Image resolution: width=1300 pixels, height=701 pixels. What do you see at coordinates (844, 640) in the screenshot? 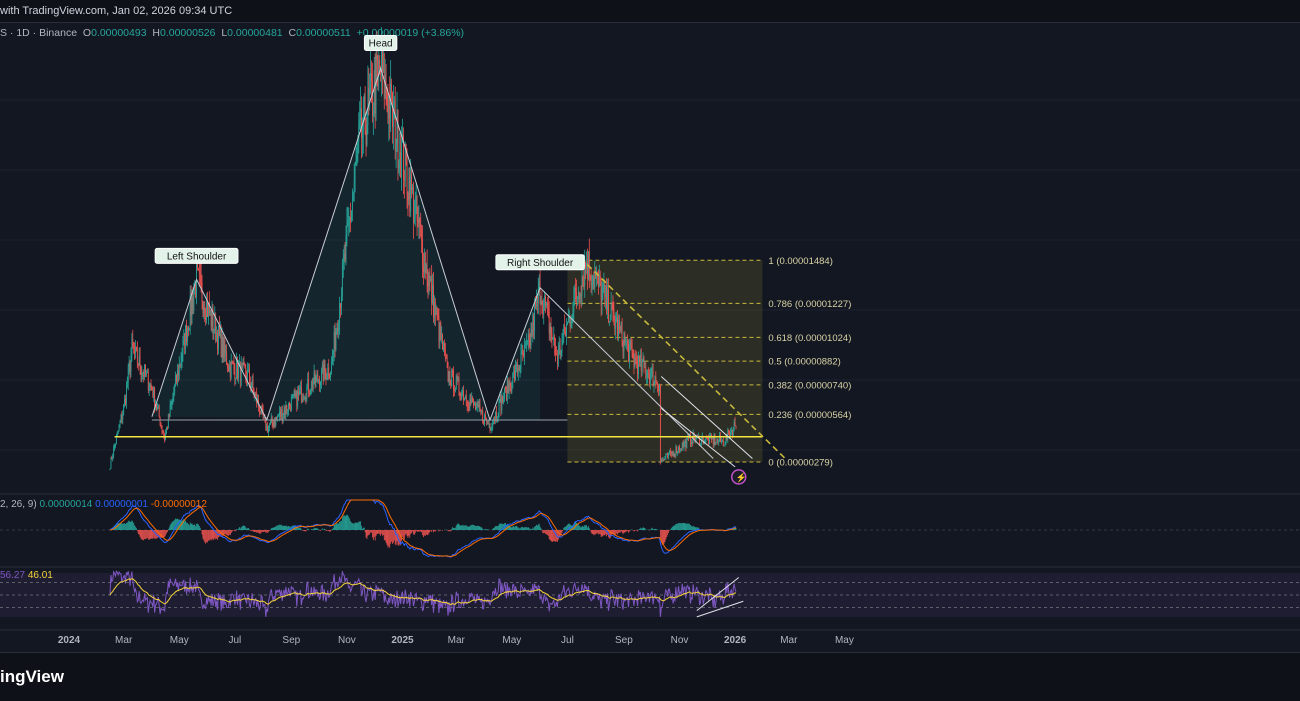
I see `time-tick: May` at bounding box center [844, 640].